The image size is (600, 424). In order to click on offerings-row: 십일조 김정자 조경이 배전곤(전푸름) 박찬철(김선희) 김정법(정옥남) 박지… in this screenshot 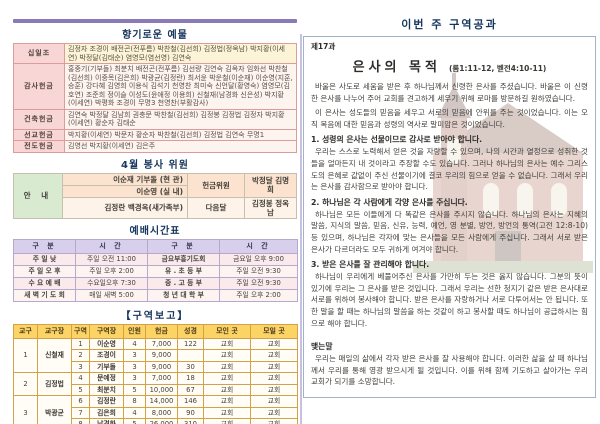, I will do `click(155, 53)`.